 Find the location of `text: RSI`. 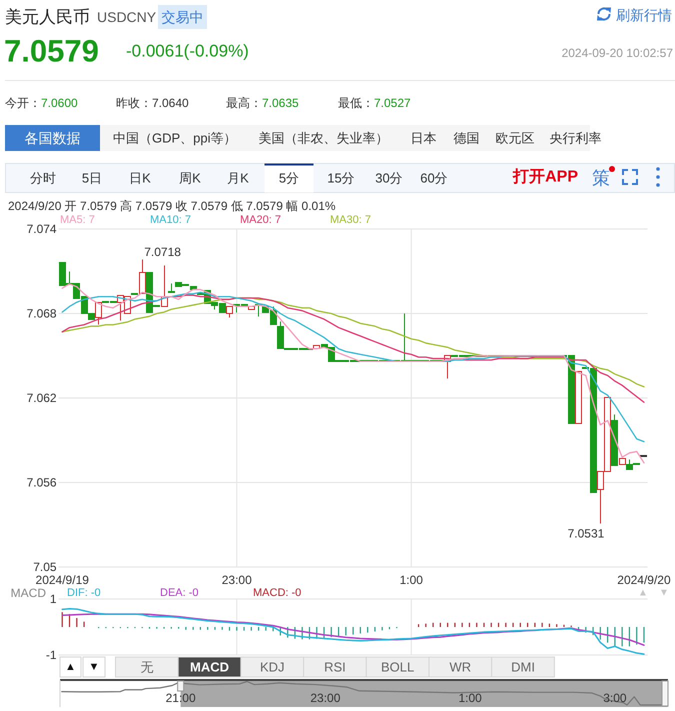

text: RSI is located at coordinates (335, 667).